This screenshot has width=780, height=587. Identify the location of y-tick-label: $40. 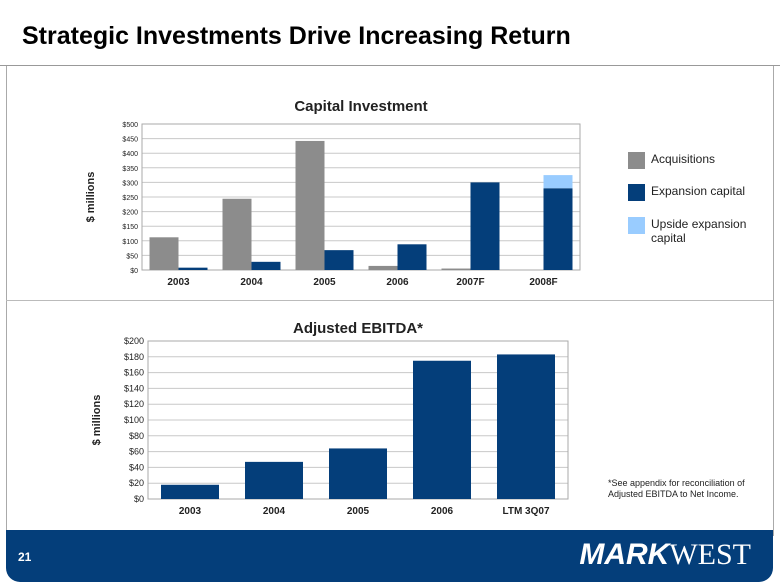
(136, 467).